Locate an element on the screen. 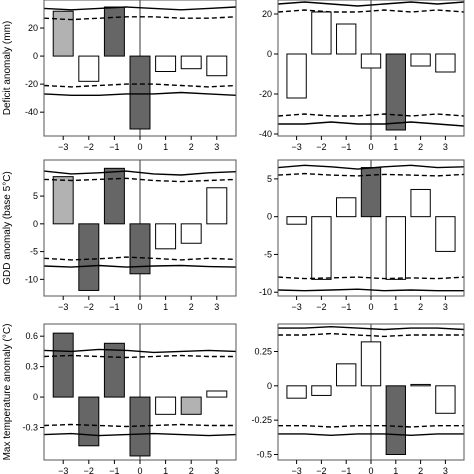 This screenshot has width=474, height=474. panel-4: -10 -5 0 5 −3 −2 −1 0 1 2 3 is located at coordinates (362, 235).